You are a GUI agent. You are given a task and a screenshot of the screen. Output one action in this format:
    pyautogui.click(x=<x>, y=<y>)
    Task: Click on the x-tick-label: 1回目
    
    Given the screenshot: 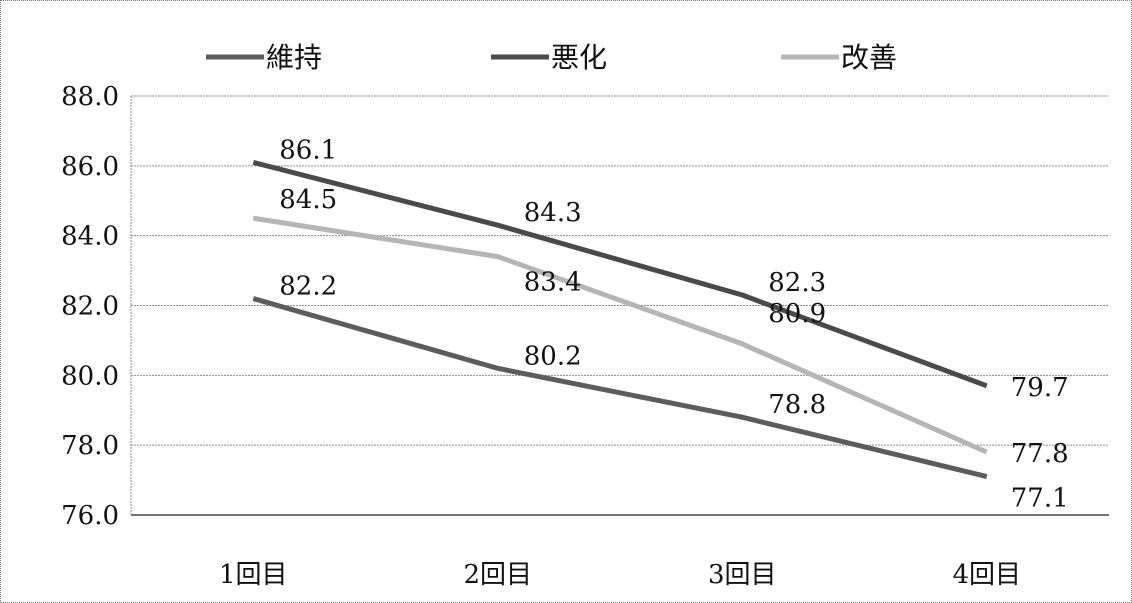 What is the action you would take?
    pyautogui.click(x=253, y=575)
    